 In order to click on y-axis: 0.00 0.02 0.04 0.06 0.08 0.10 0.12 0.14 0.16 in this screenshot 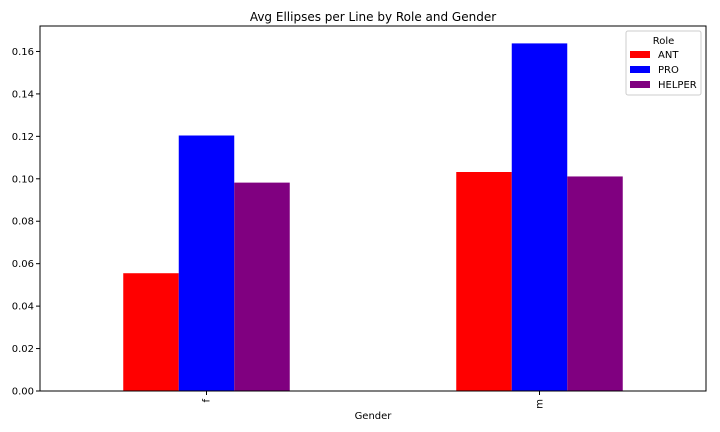, I will do `click(26, 222)`.